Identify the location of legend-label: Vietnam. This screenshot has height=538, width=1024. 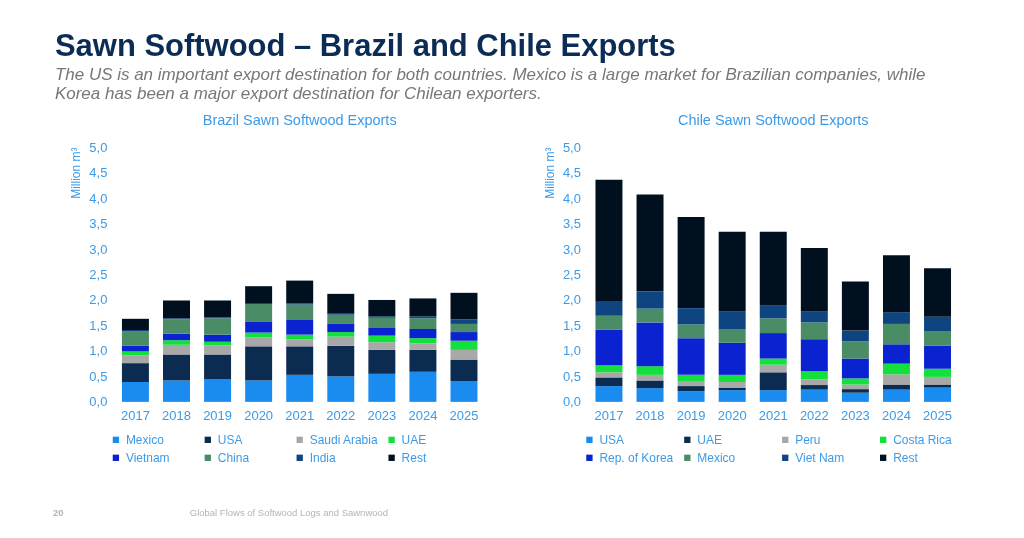
(147, 457).